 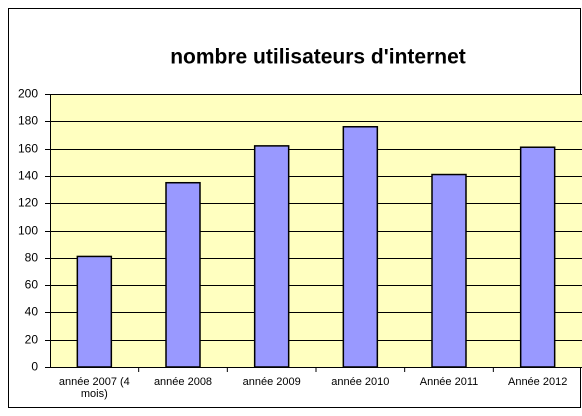 I want to click on x-tick-label: Année 2011, so click(x=449, y=382).